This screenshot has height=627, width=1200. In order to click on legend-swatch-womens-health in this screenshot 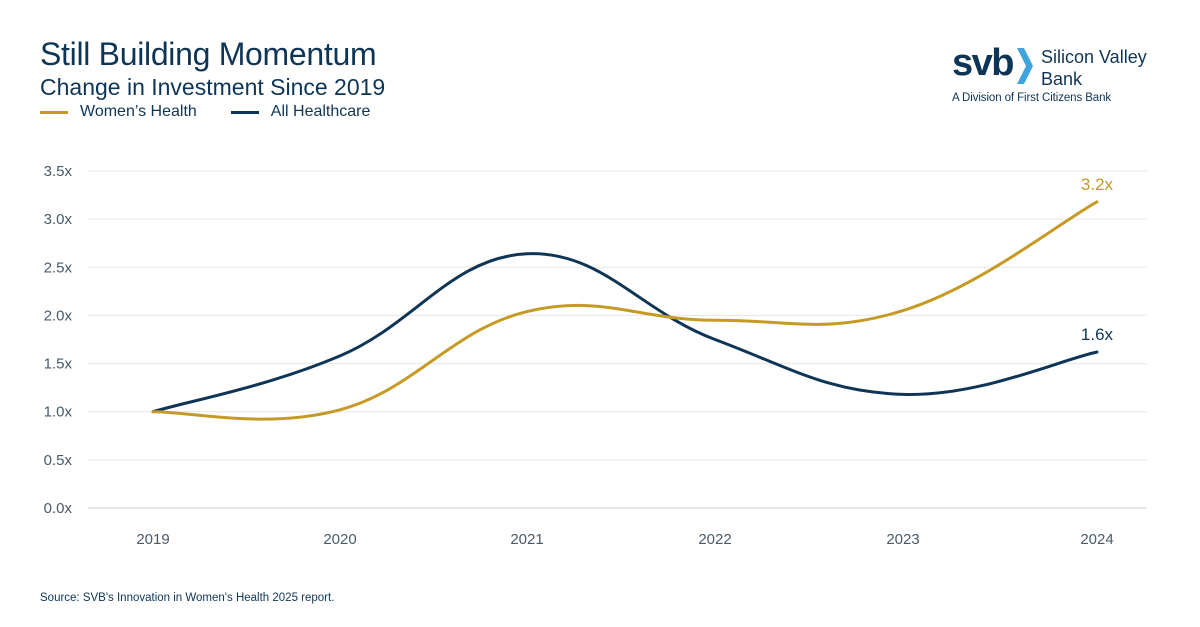, I will do `click(54, 112)`.